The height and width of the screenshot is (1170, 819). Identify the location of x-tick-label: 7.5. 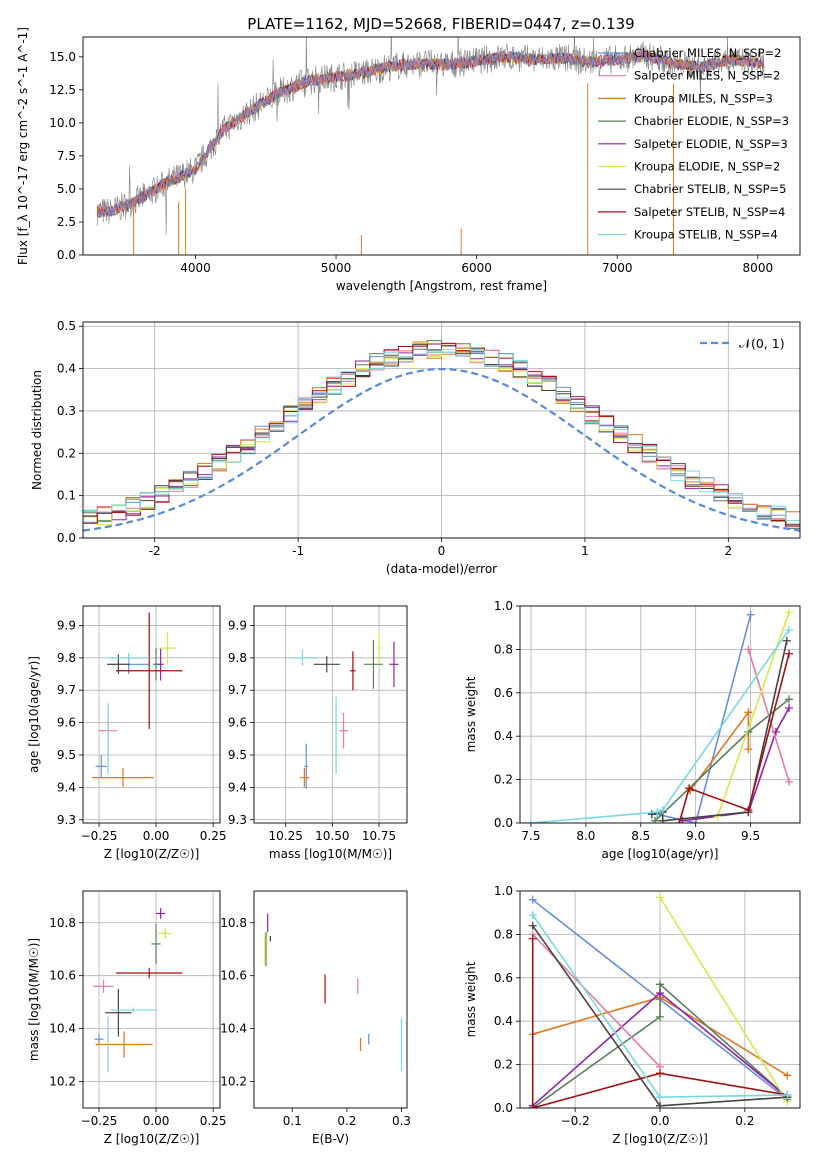
(530, 836).